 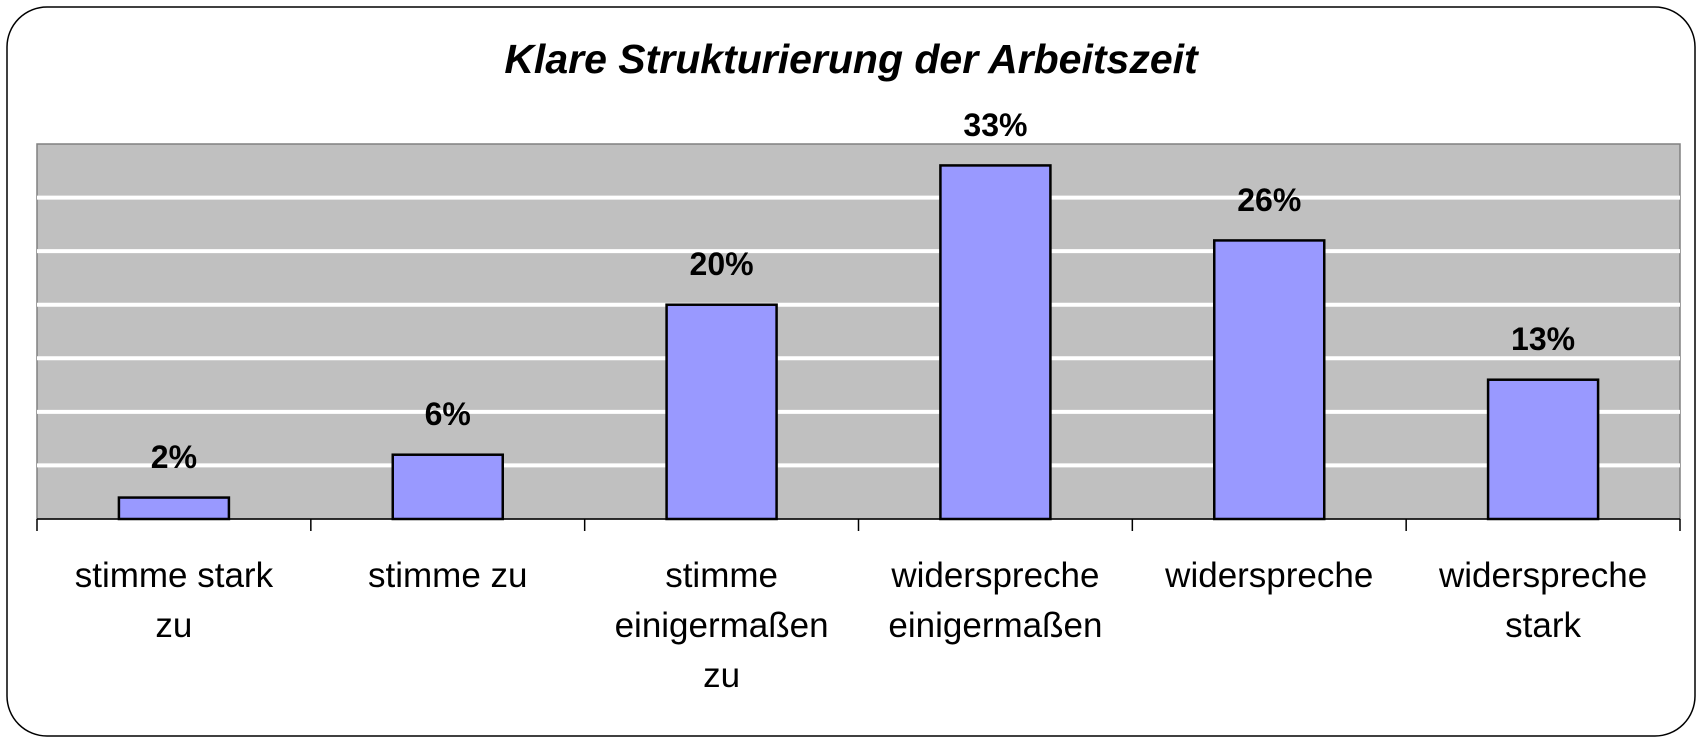 I want to click on data-label: 33%, so click(x=995, y=125).